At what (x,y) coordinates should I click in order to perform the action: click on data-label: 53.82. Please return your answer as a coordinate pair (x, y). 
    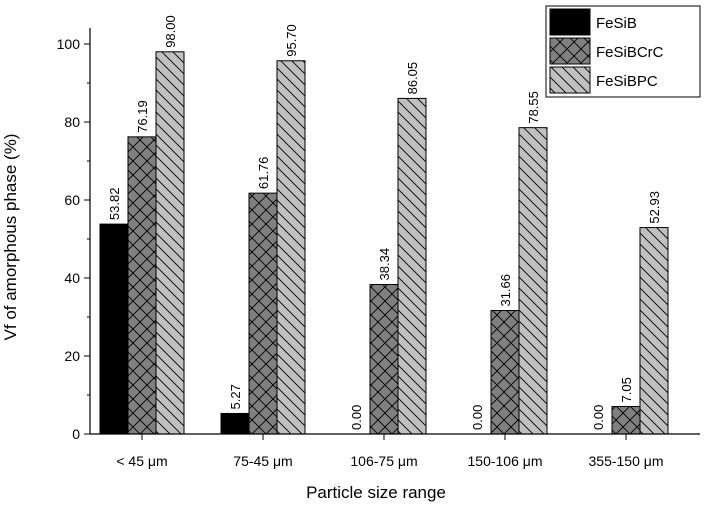
    Looking at the image, I should click on (114, 204).